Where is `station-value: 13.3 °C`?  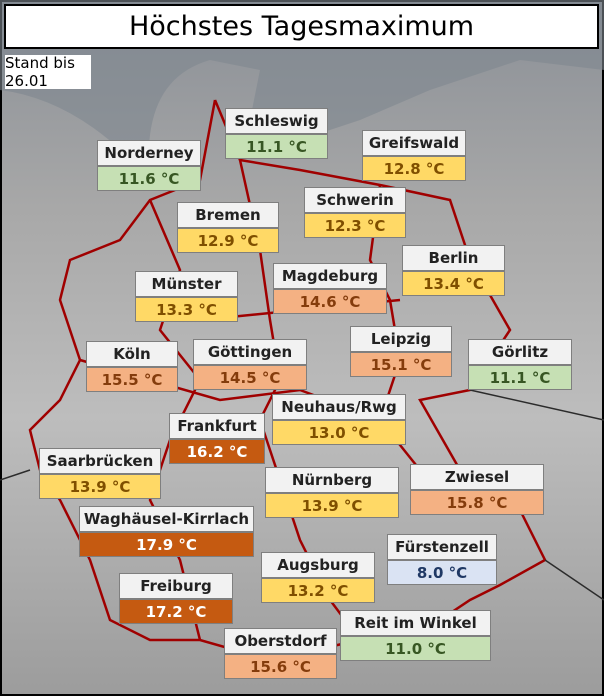 station-value: 13.3 °C is located at coordinates (186, 309).